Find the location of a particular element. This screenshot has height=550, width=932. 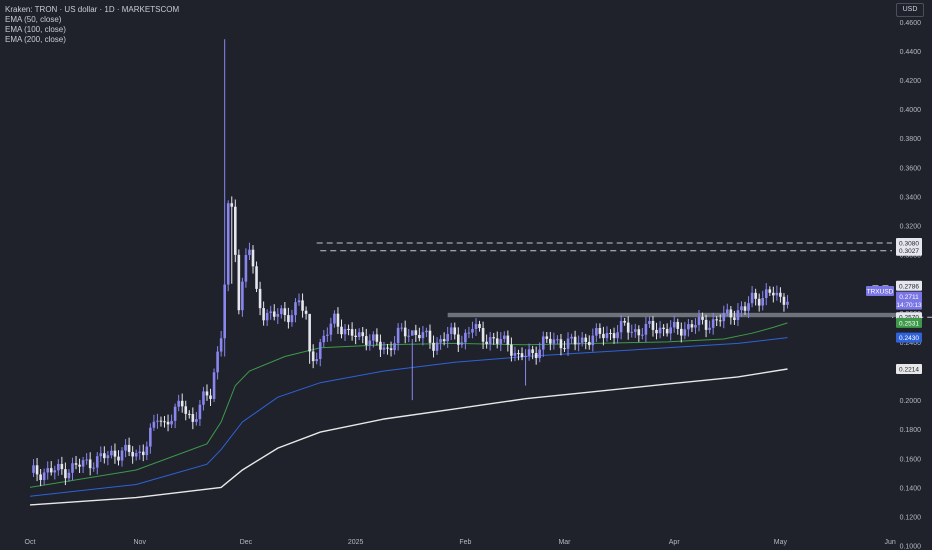

currency-button: USD is located at coordinates (910, 10).